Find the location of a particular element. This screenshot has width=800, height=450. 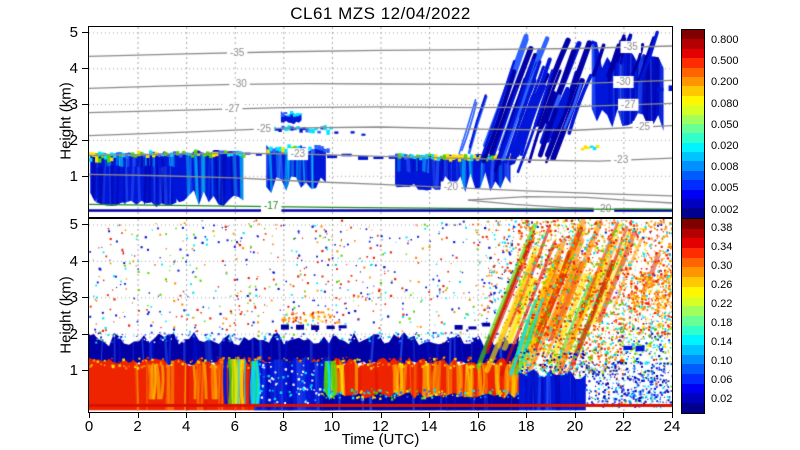

x-tick-label: 12 is located at coordinates (380, 426).